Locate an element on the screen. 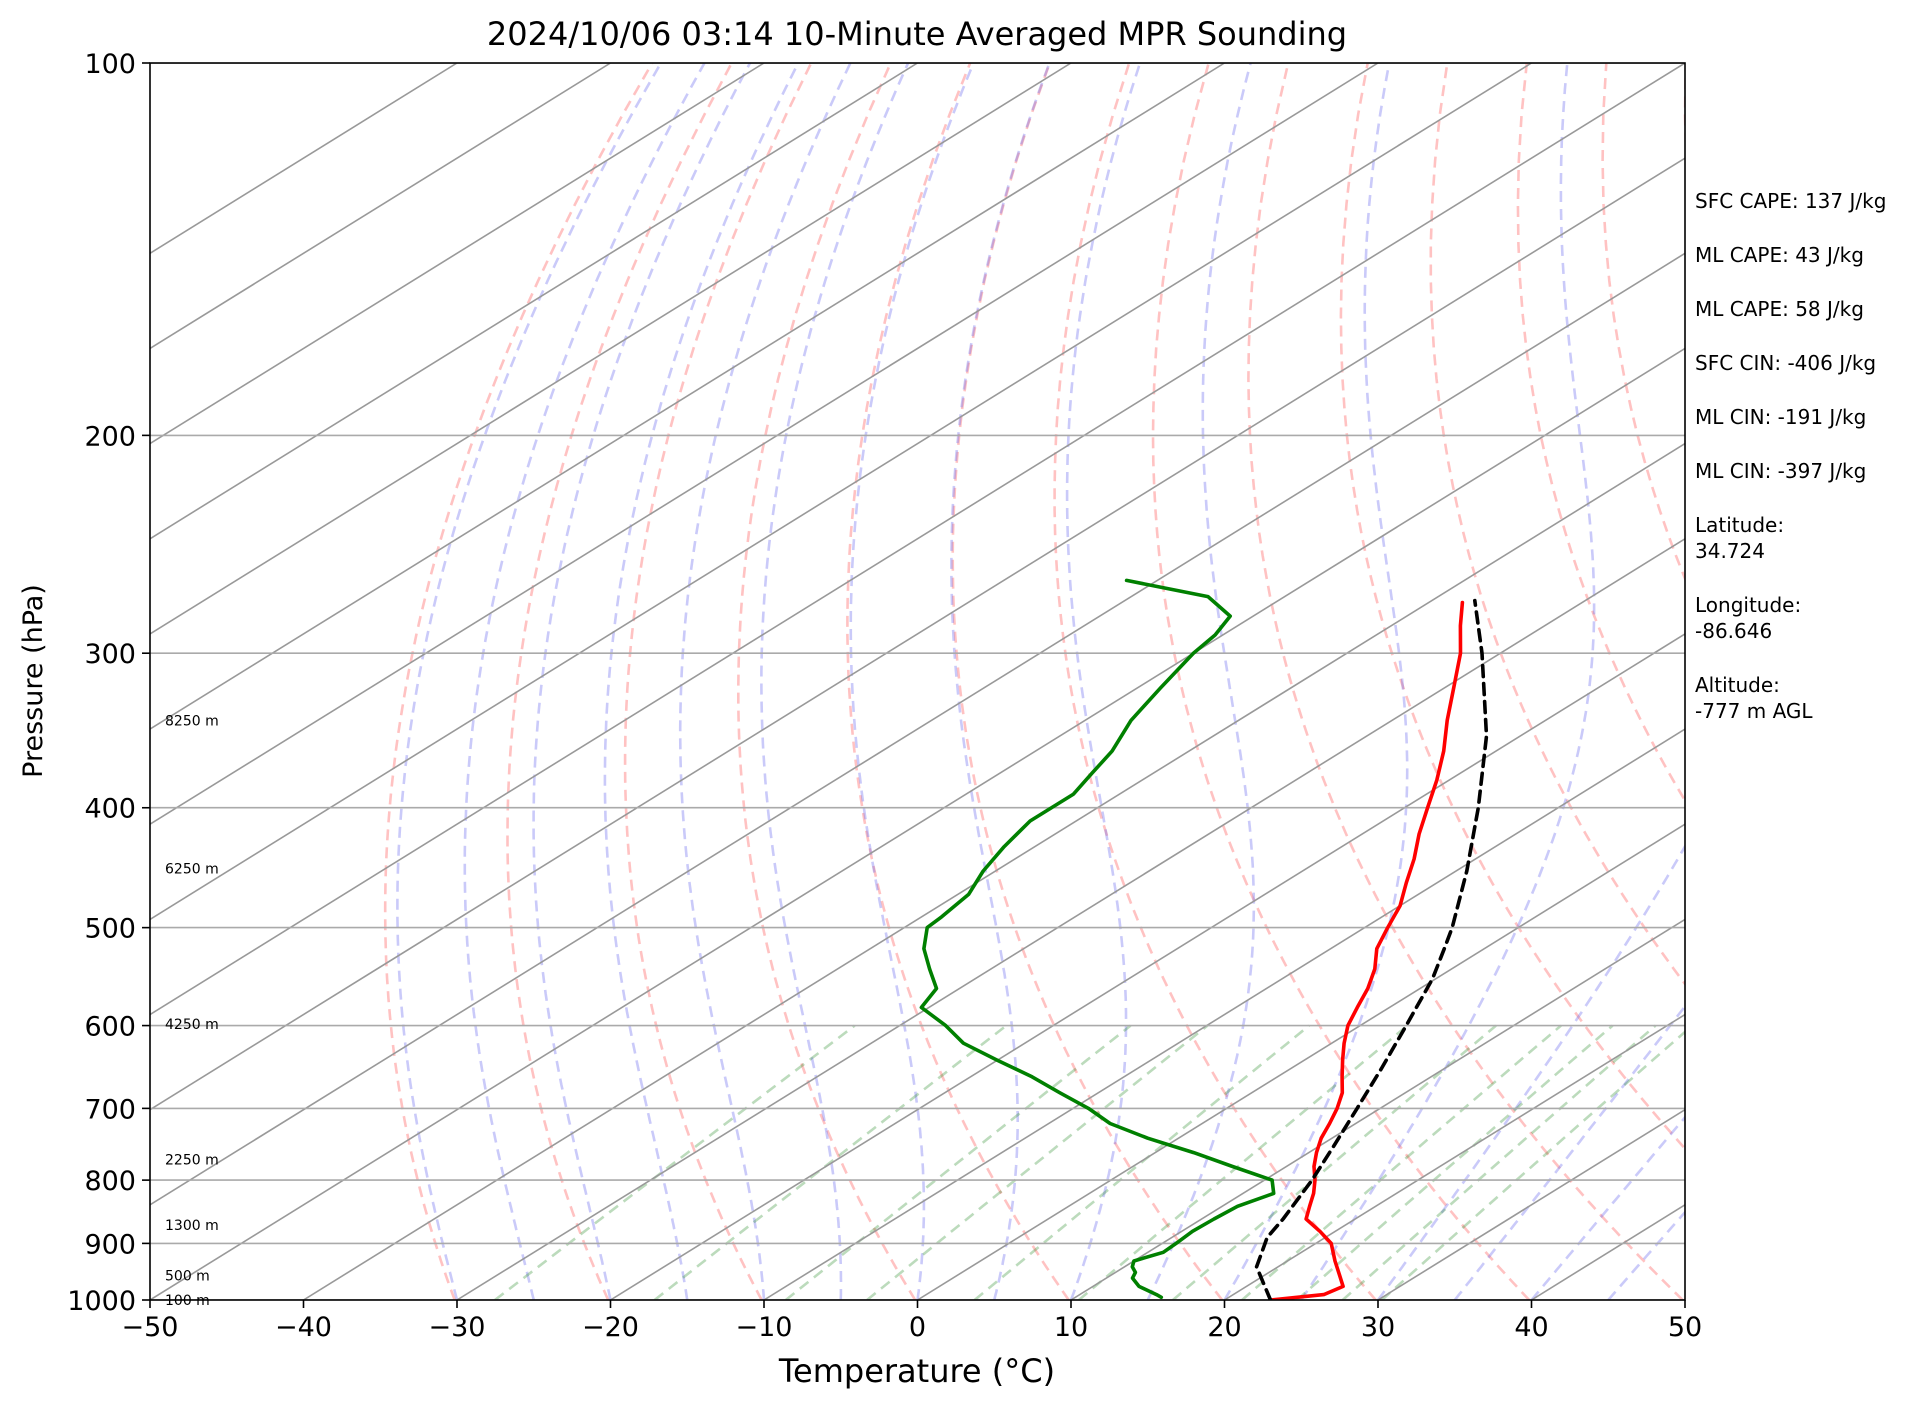 The height and width of the screenshot is (1406, 1921). stat-line: Altitude: is located at coordinates (1737, 685).